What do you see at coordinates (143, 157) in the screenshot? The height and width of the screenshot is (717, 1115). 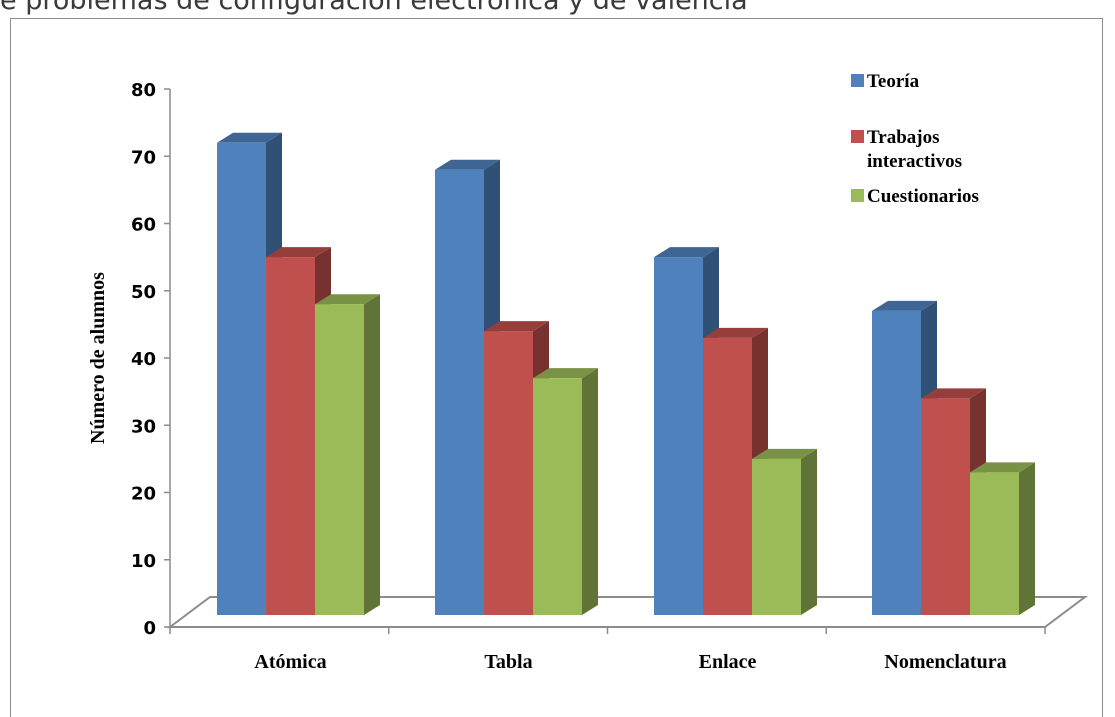 I see `y-tick-label: 70` at bounding box center [143, 157].